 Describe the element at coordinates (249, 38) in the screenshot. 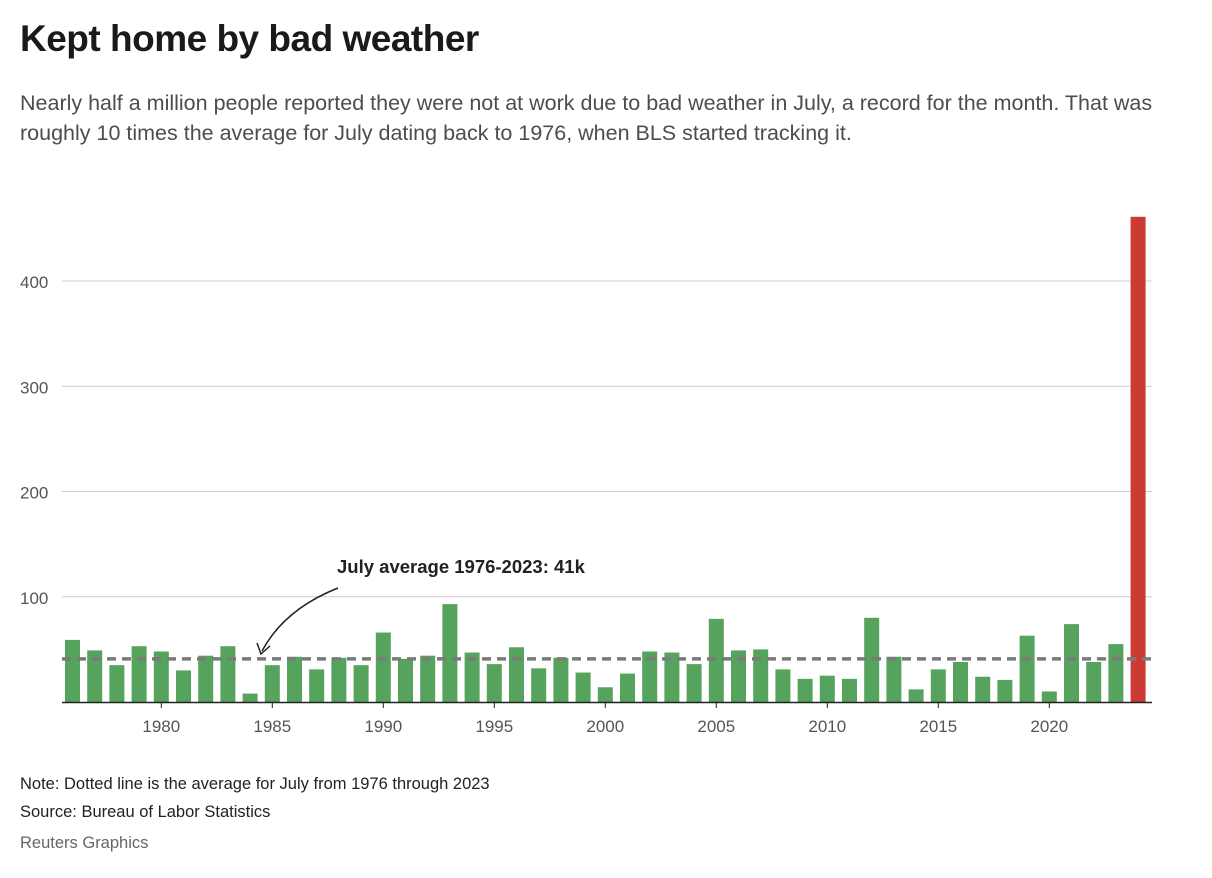

I see `chart-title: Kept home by bad weather` at that location.